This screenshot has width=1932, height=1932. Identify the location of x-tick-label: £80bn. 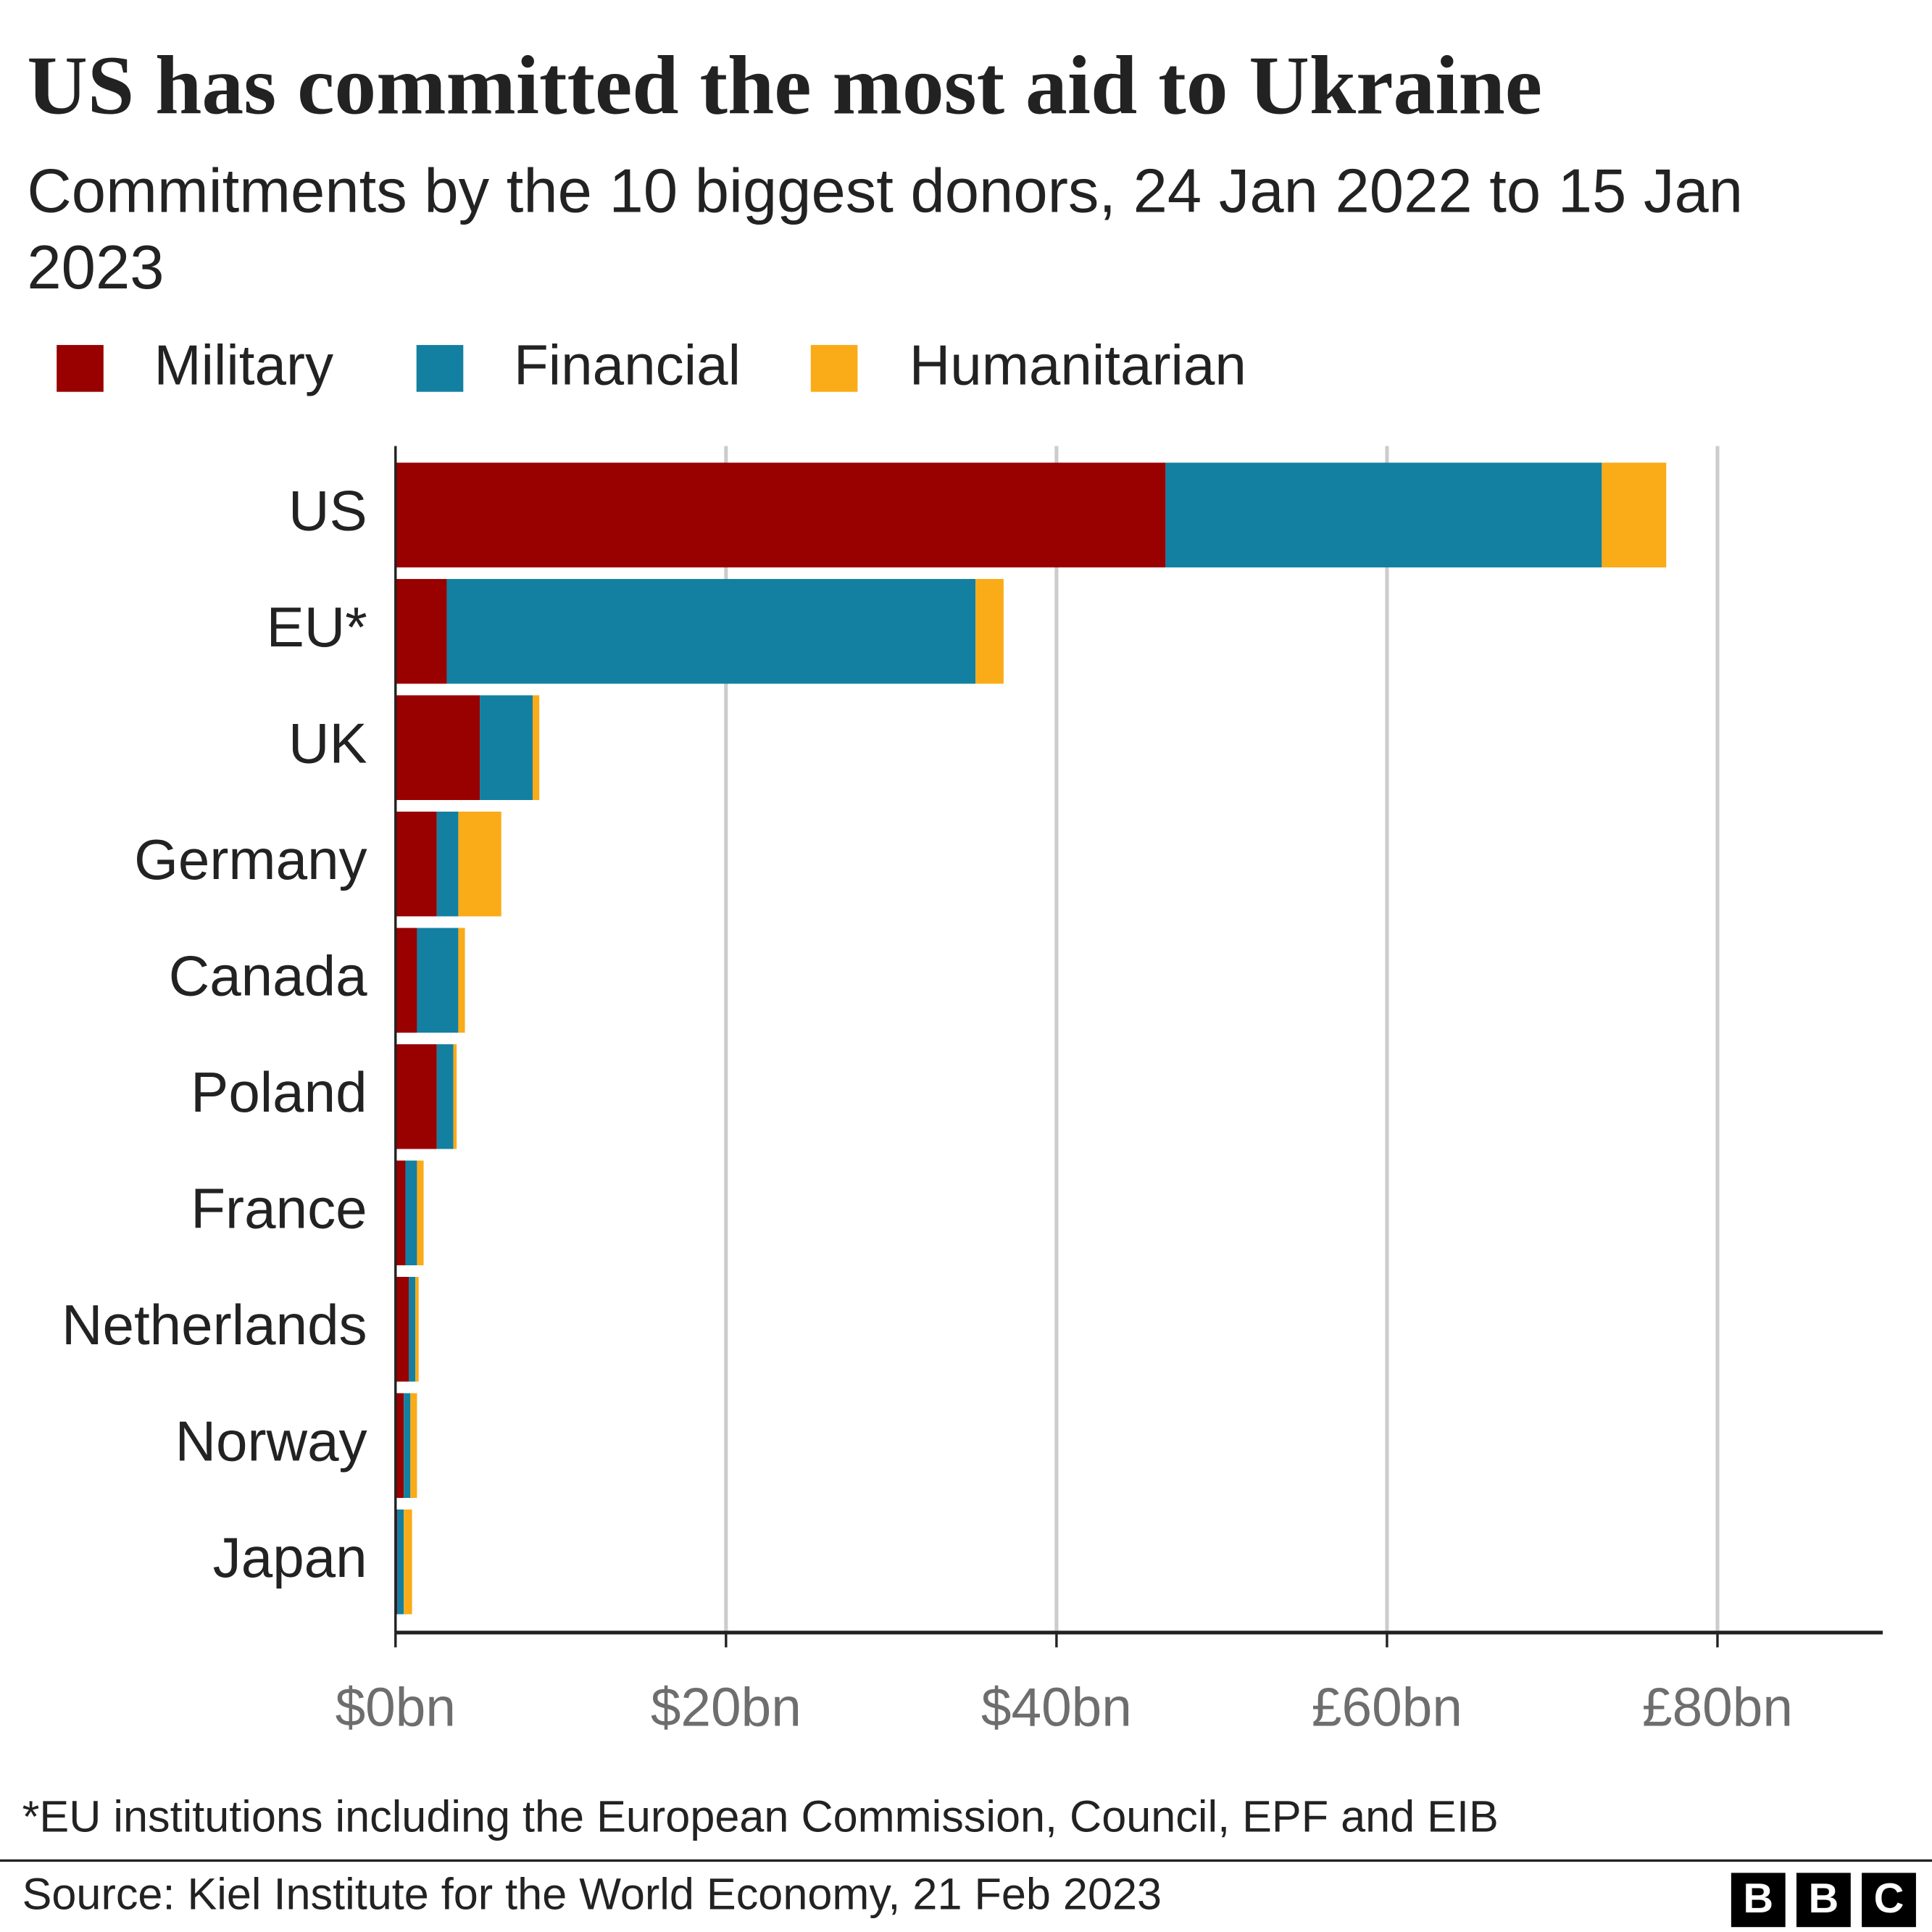
(1717, 1707).